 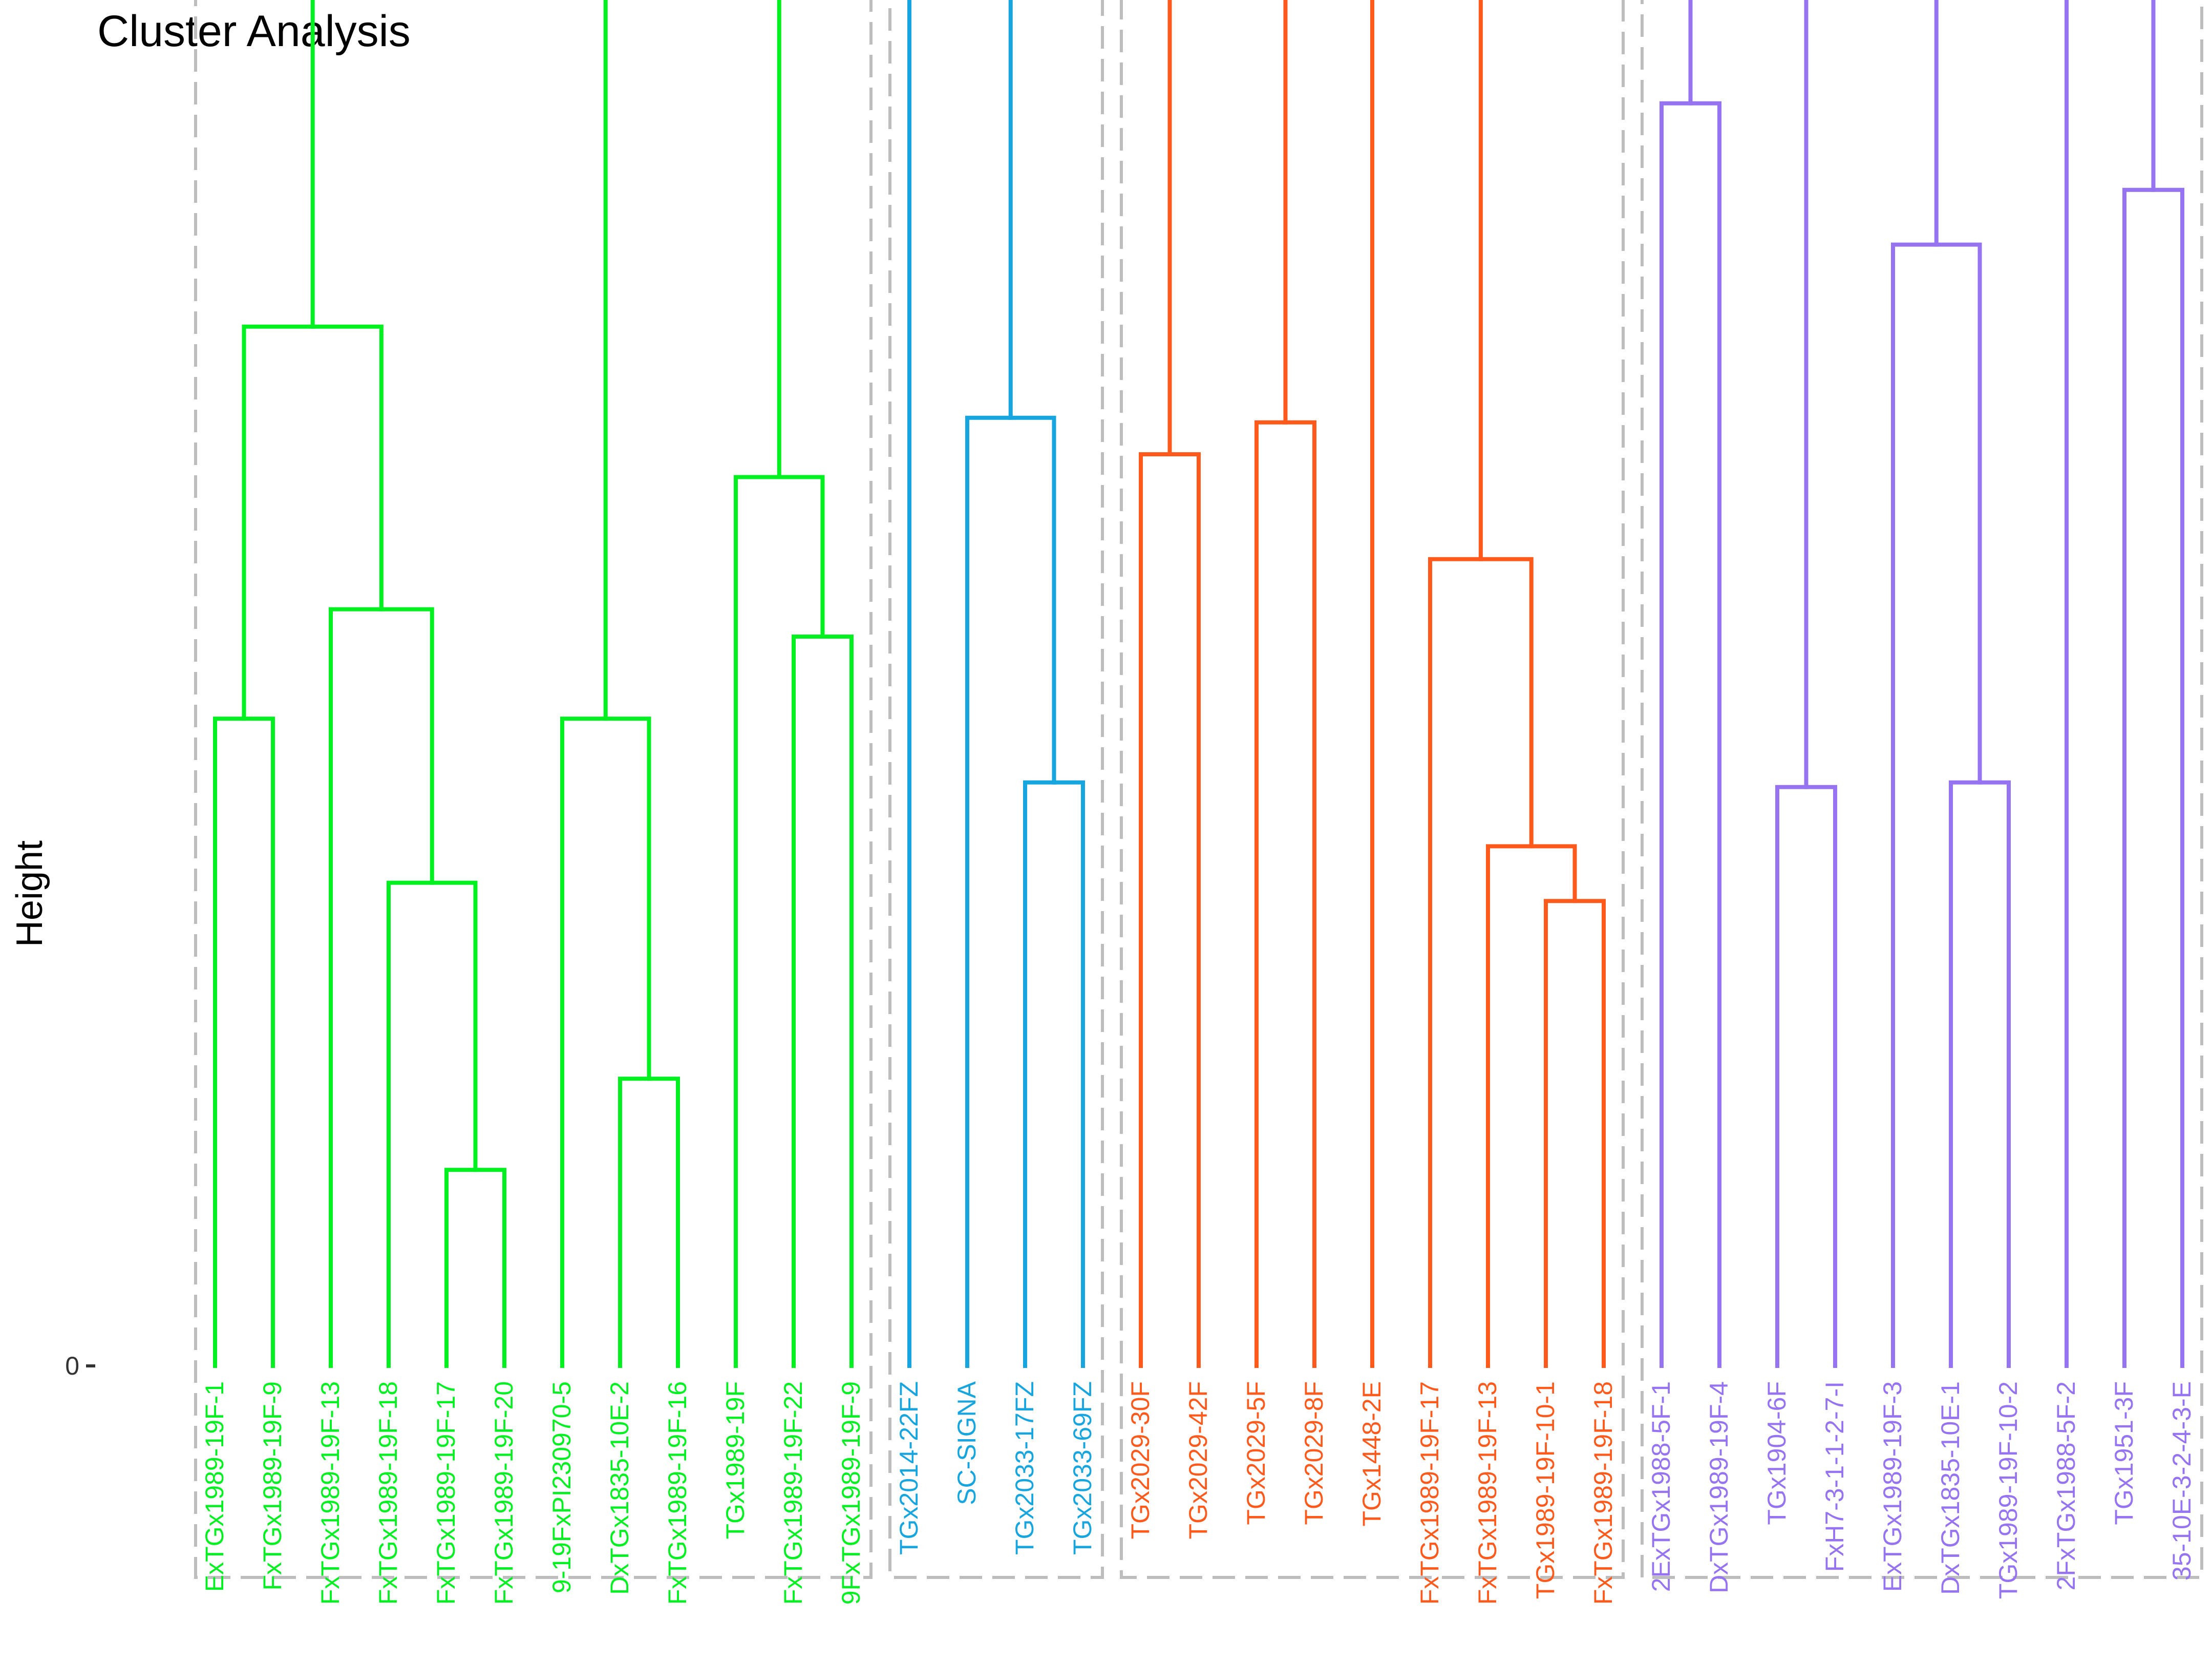 I want to click on leaf-label-21: FxTGx1989-19F-17, so click(x=1429, y=1493).